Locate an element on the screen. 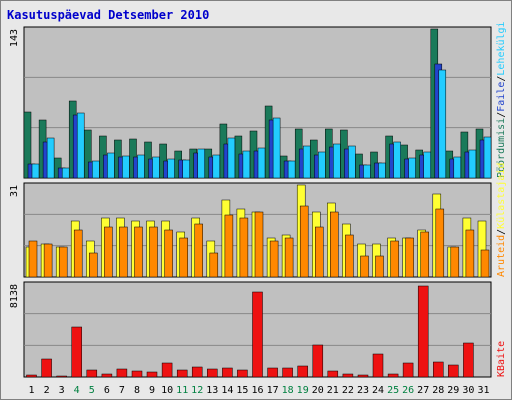  series-label-part: KBaite is located at coordinates (501, 359).